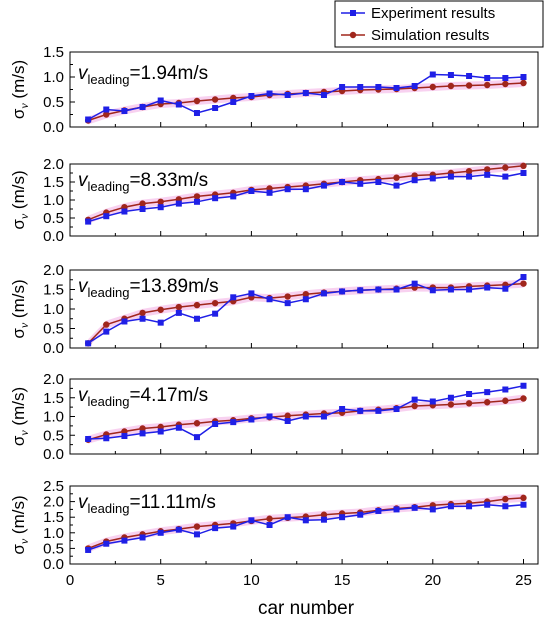 The height and width of the screenshot is (620, 550). What do you see at coordinates (70, 580) in the screenshot?
I see `x-tick-label: 0` at bounding box center [70, 580].